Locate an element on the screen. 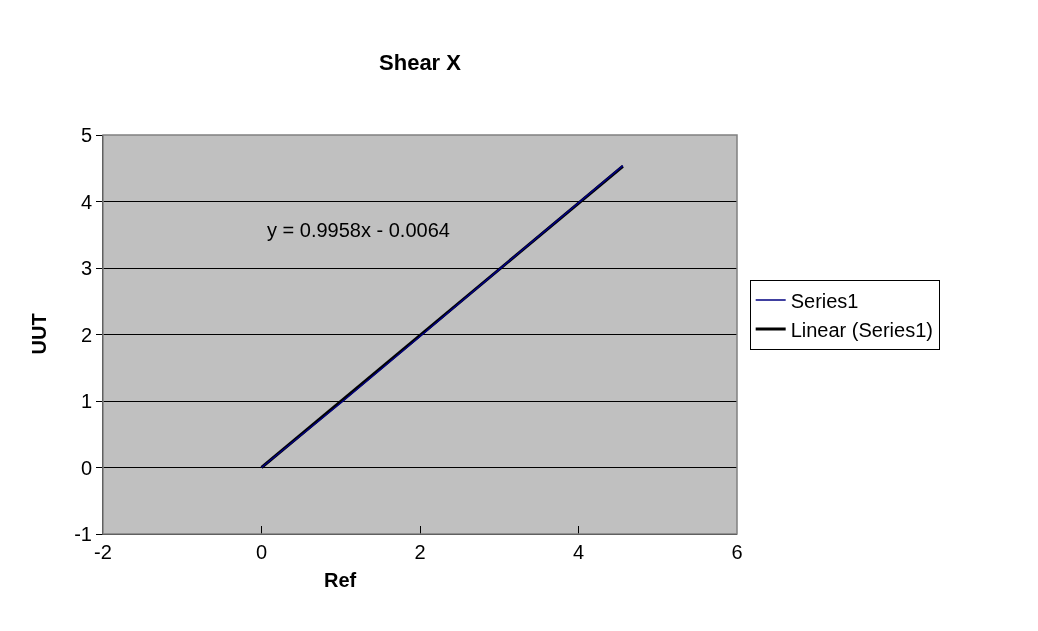 This screenshot has height=631, width=1038. annotation: y = 0.9958x - 0.0064 is located at coordinates (358, 230).